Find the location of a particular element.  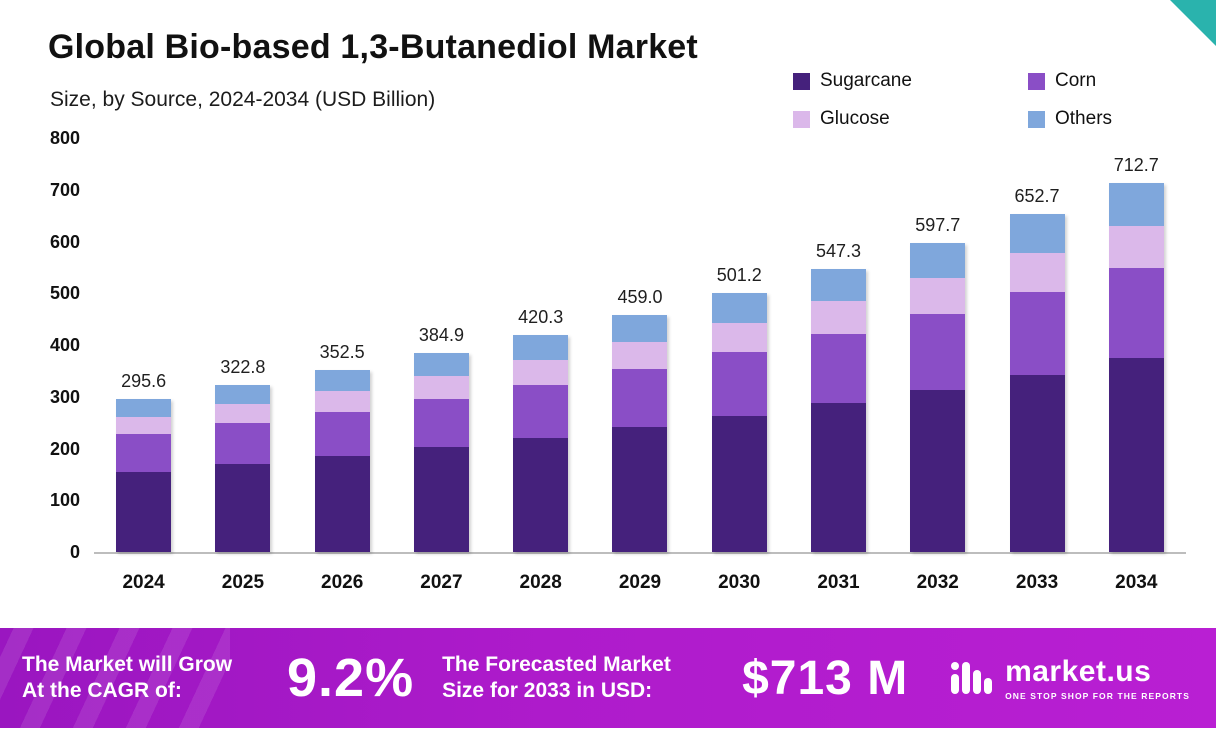

legend-swatch-others is located at coordinates (1036, 119).